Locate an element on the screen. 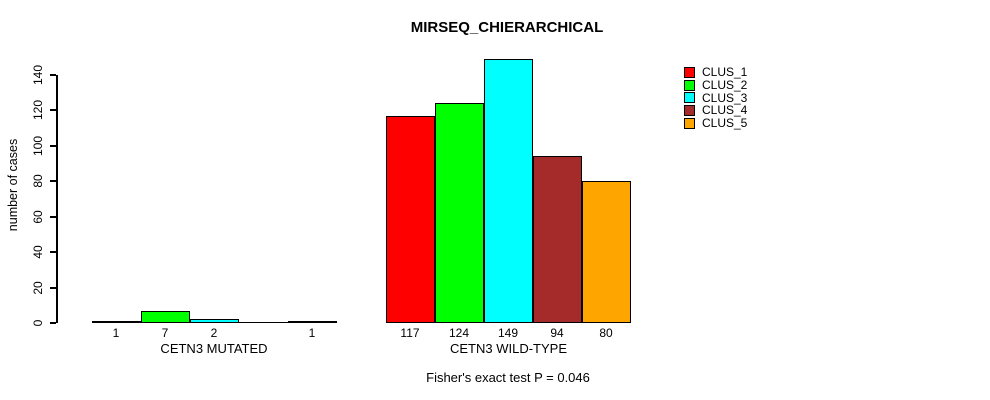 Image resolution: width=990 pixels, height=400 pixels. y-tick-label: 80 is located at coordinates (38, 181).